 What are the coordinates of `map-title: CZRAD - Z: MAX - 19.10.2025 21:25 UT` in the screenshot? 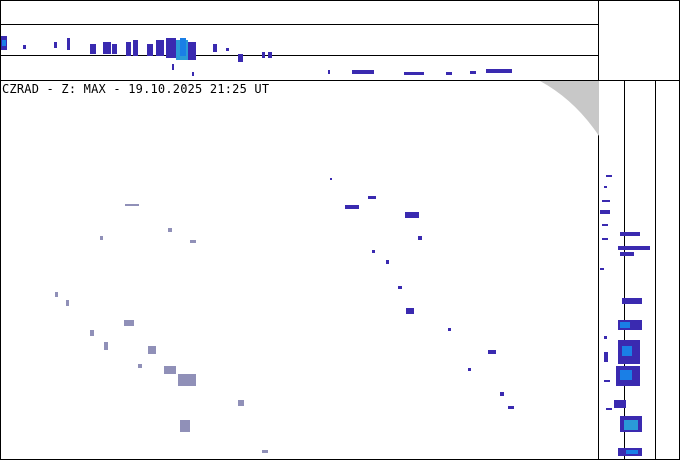 It's located at (136, 89).